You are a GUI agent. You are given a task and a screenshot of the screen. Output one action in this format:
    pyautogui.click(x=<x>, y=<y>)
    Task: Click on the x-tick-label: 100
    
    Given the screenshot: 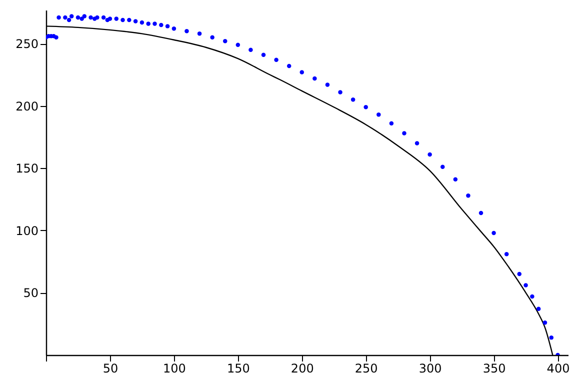 What is the action you would take?
    pyautogui.click(x=174, y=369)
    